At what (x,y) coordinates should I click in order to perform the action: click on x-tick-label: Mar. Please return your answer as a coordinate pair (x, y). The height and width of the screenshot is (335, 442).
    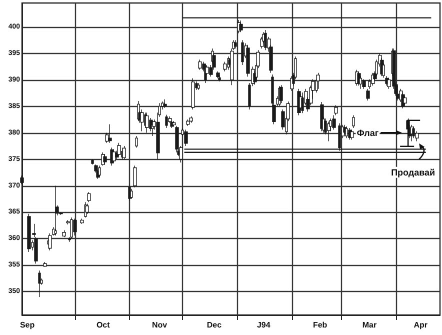
    Looking at the image, I should click on (369, 325).